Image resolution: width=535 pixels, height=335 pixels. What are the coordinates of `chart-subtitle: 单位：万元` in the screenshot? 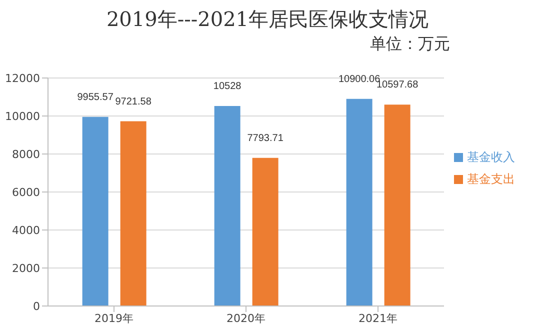 It's located at (410, 44).